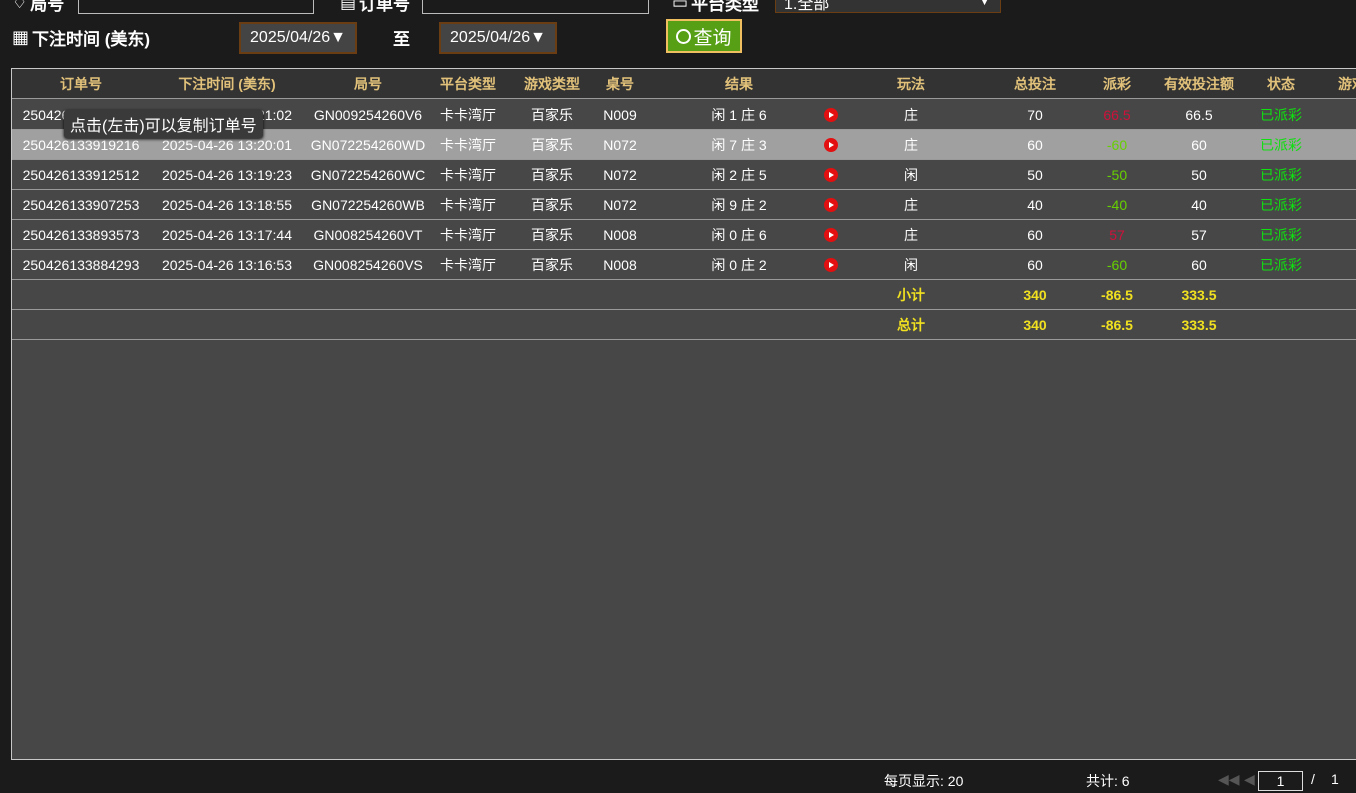 The height and width of the screenshot is (793, 1356). Describe the element at coordinates (684, 325) in the screenshot. I see `total-row: 总计 340 -86.5 333.5` at that location.